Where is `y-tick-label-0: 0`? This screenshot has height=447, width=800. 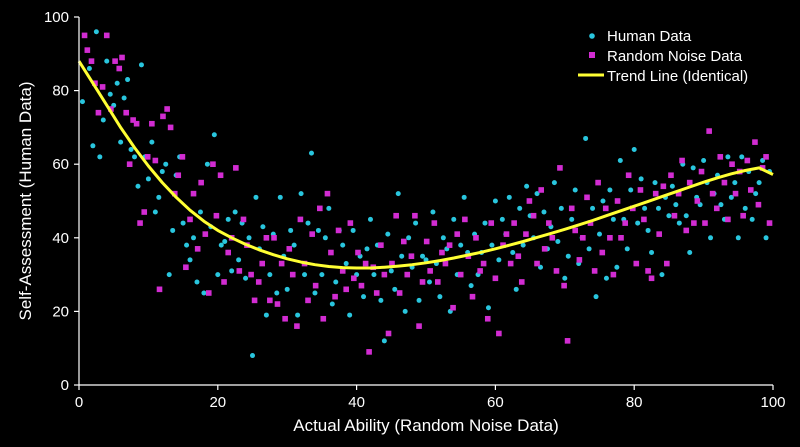 y-tick-label-0: 0 is located at coordinates (65, 385).